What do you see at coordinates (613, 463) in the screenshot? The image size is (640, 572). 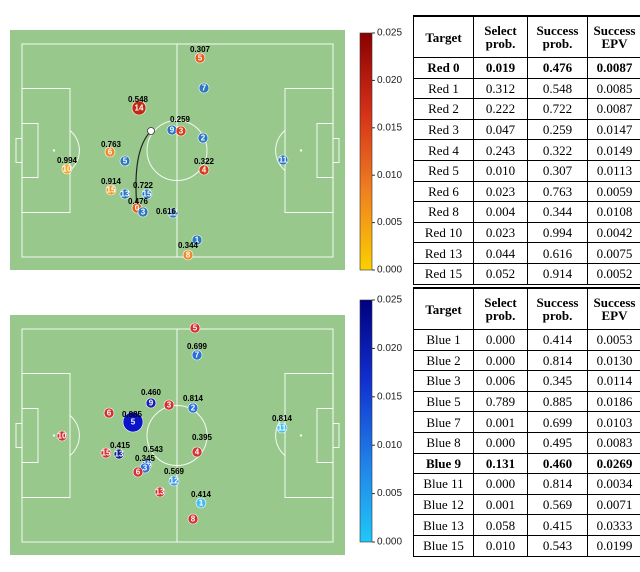 I see `cell: 0.0269` at bounding box center [613, 463].